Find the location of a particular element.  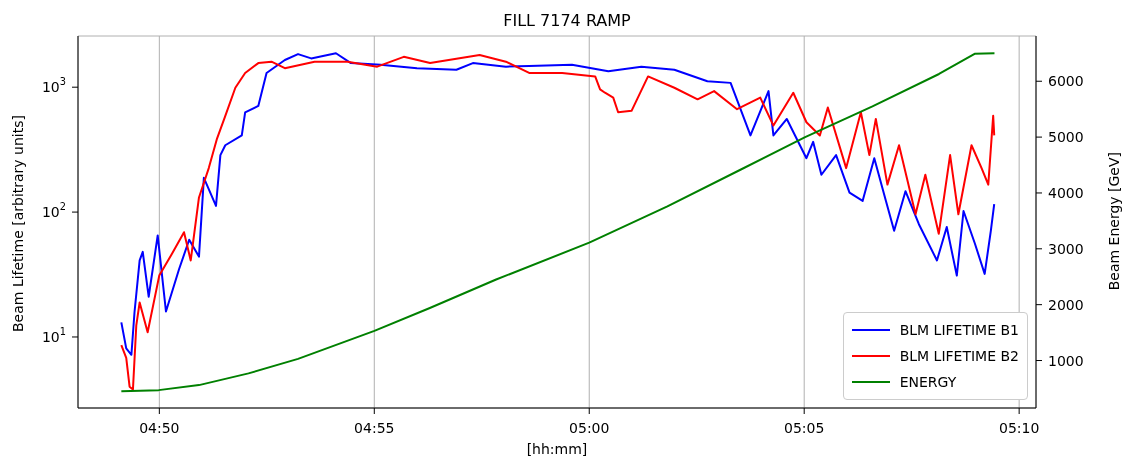

y2-tick-label: 6000 is located at coordinates (1066, 81).